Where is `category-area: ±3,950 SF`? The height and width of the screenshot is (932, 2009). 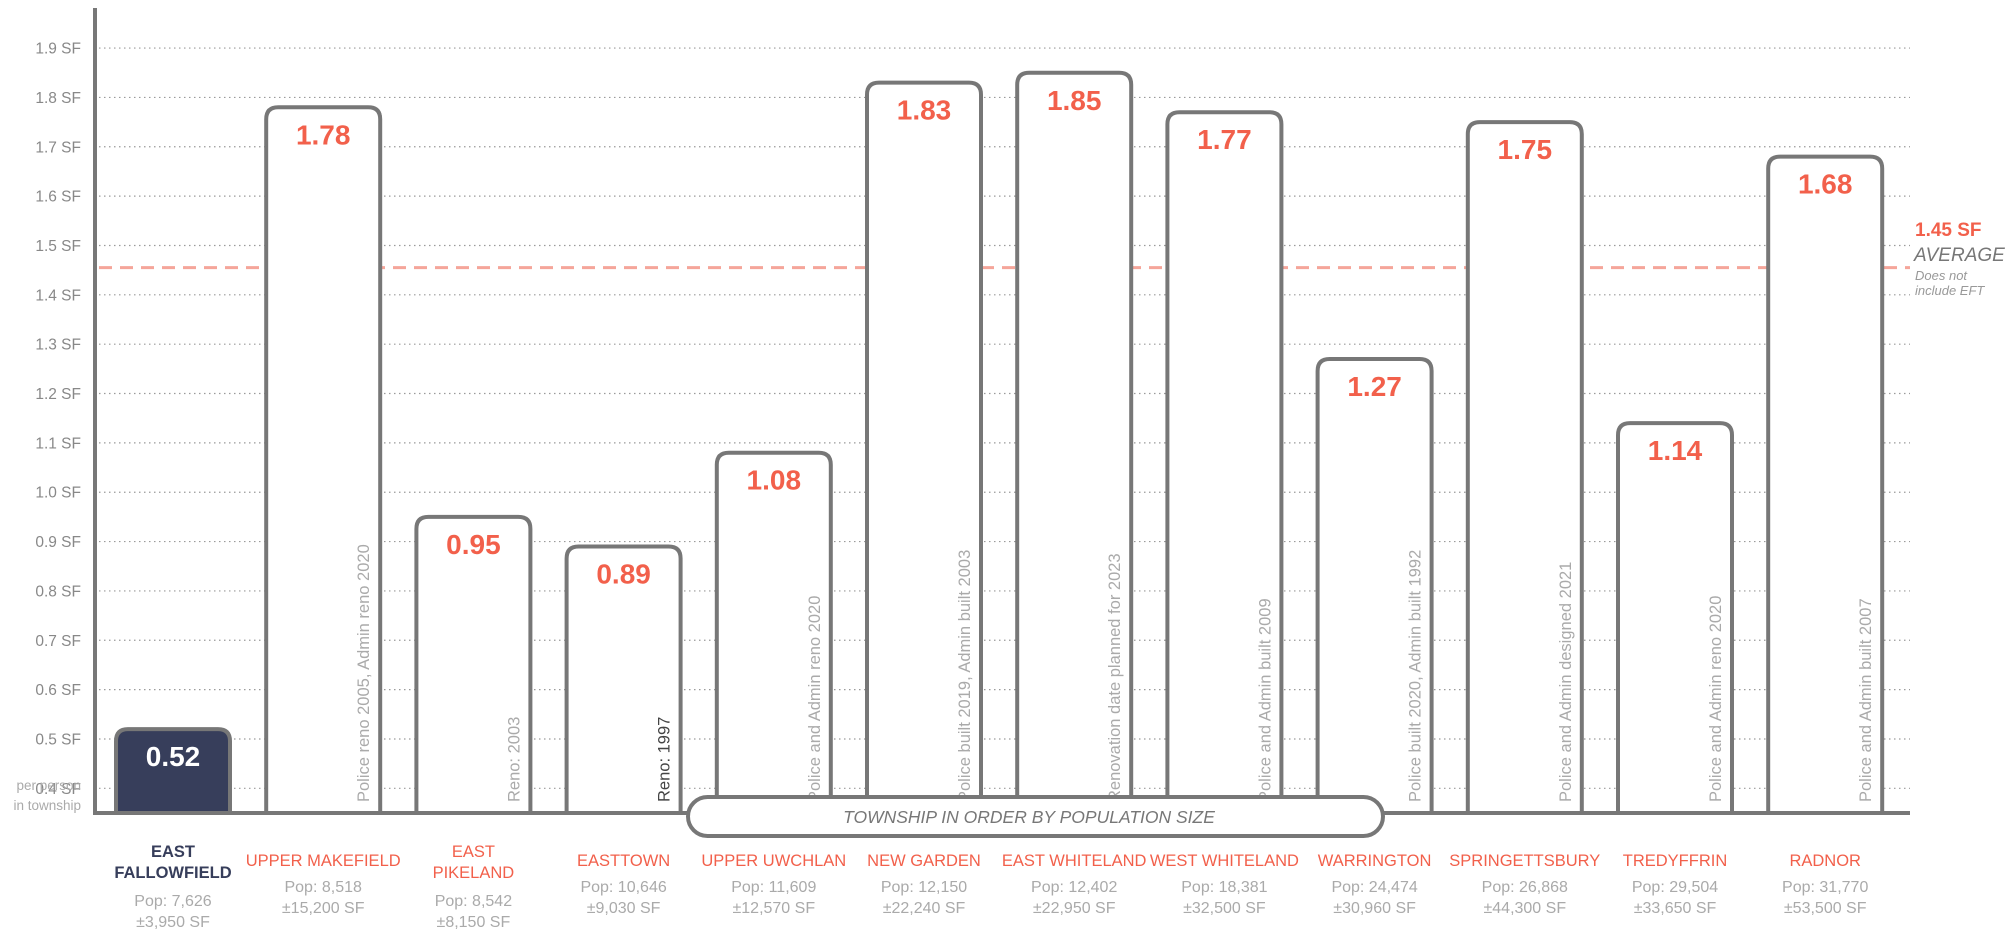
category-area: ±3,950 SF is located at coordinates (173, 922).